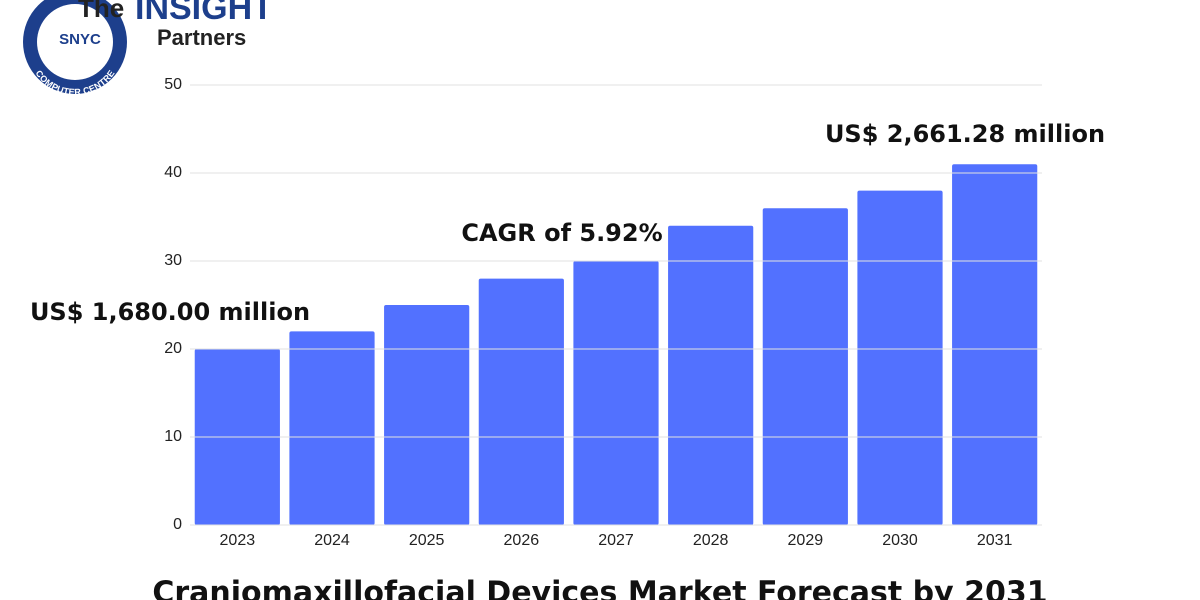  Describe the element at coordinates (201, 37) in the screenshot. I see `brand-sub: Partners` at that location.